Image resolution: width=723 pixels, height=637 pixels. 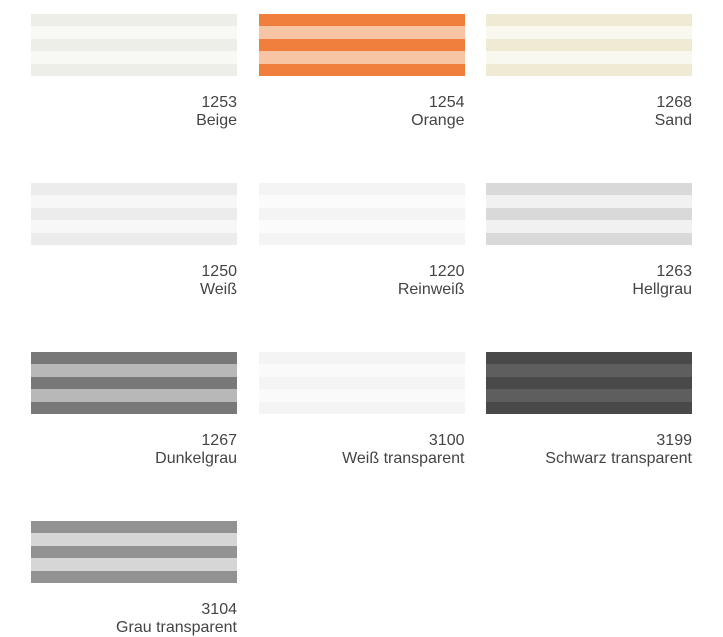 I want to click on swatch-name: Schwarz transparent, so click(x=618, y=458).